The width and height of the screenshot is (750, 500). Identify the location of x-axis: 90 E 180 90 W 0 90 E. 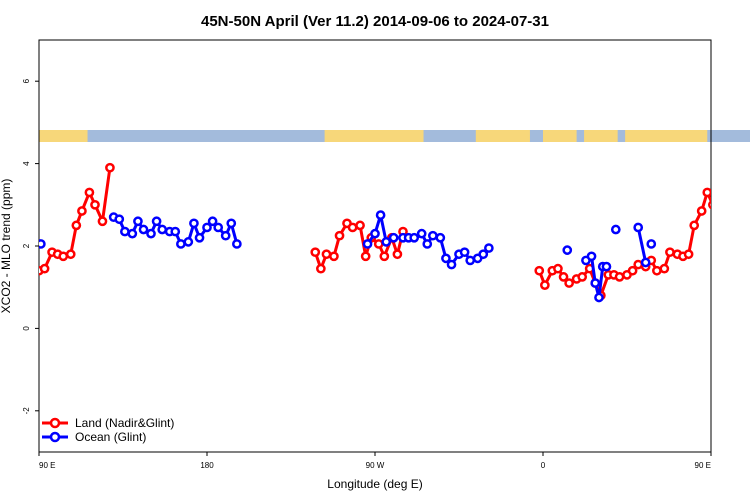
(375, 461).